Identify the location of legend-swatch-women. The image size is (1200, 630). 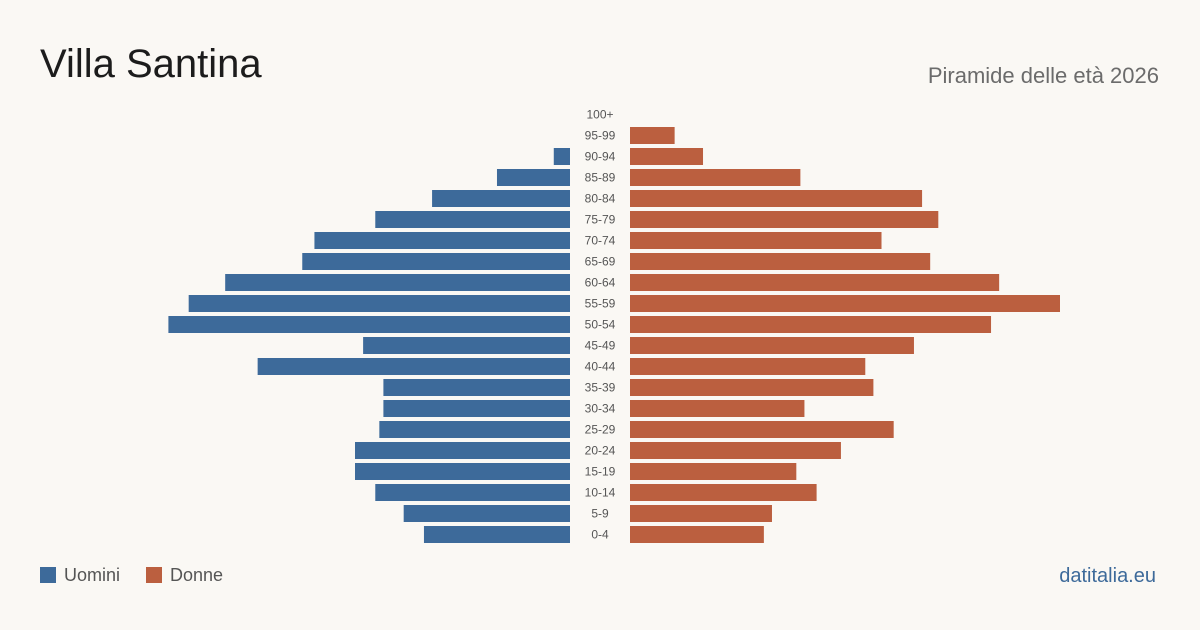
(154, 575).